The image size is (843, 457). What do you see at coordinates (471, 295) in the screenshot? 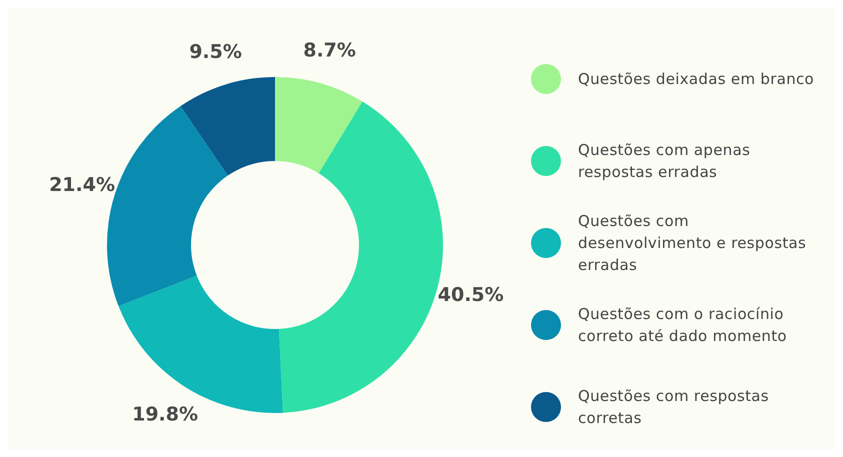
I see `data-label: 40.5%` at bounding box center [471, 295].